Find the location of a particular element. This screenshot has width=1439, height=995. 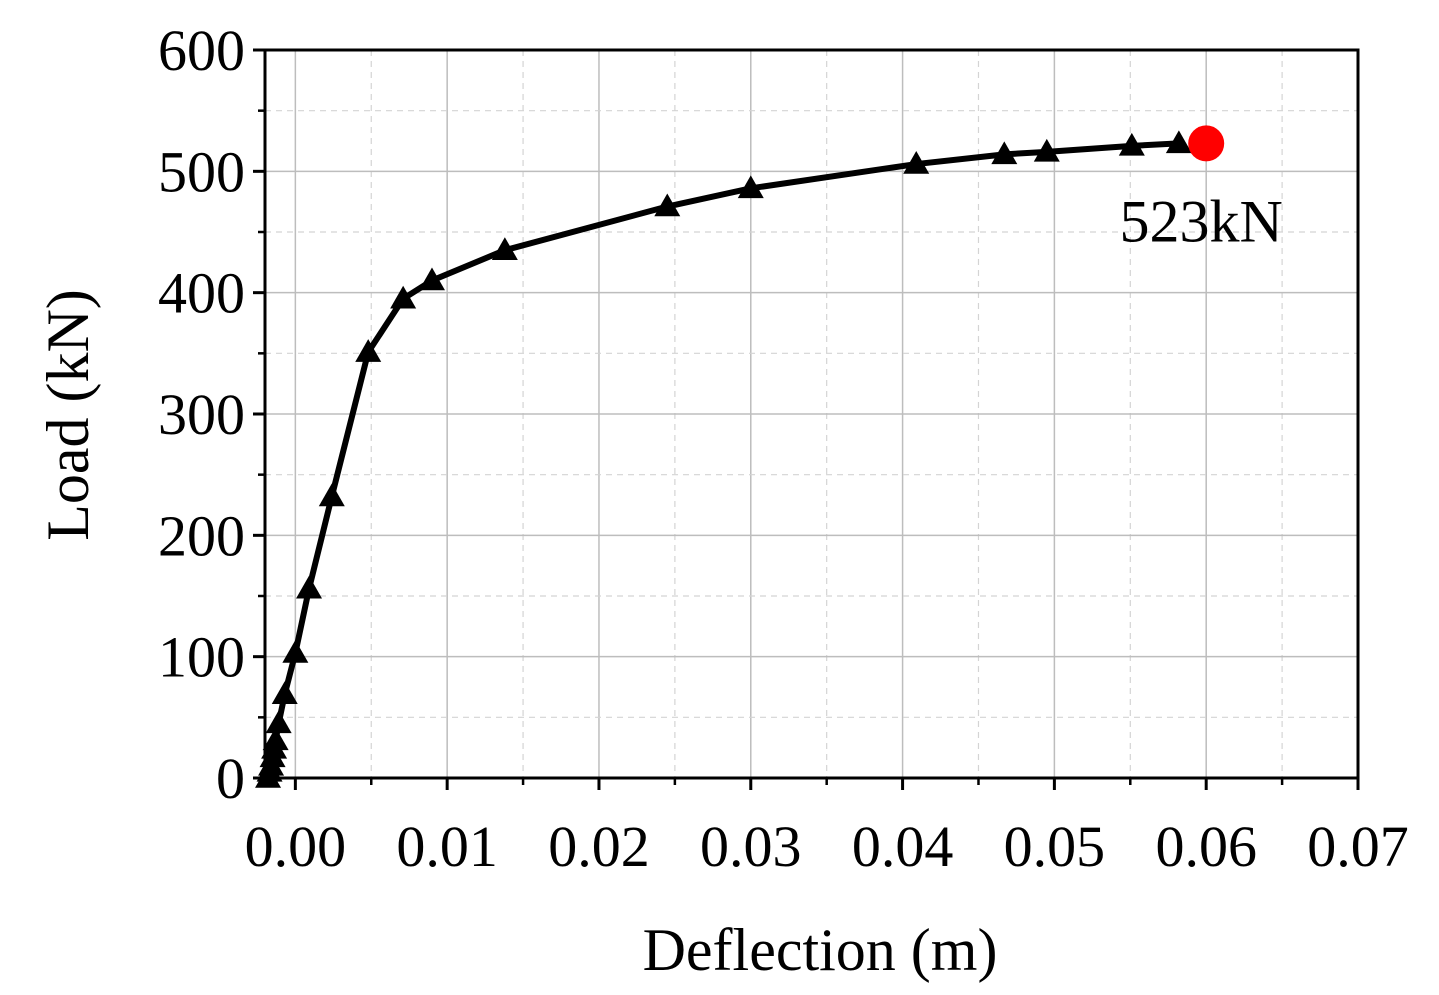

x-axis-title: Deflection (m) is located at coordinates (820, 950).